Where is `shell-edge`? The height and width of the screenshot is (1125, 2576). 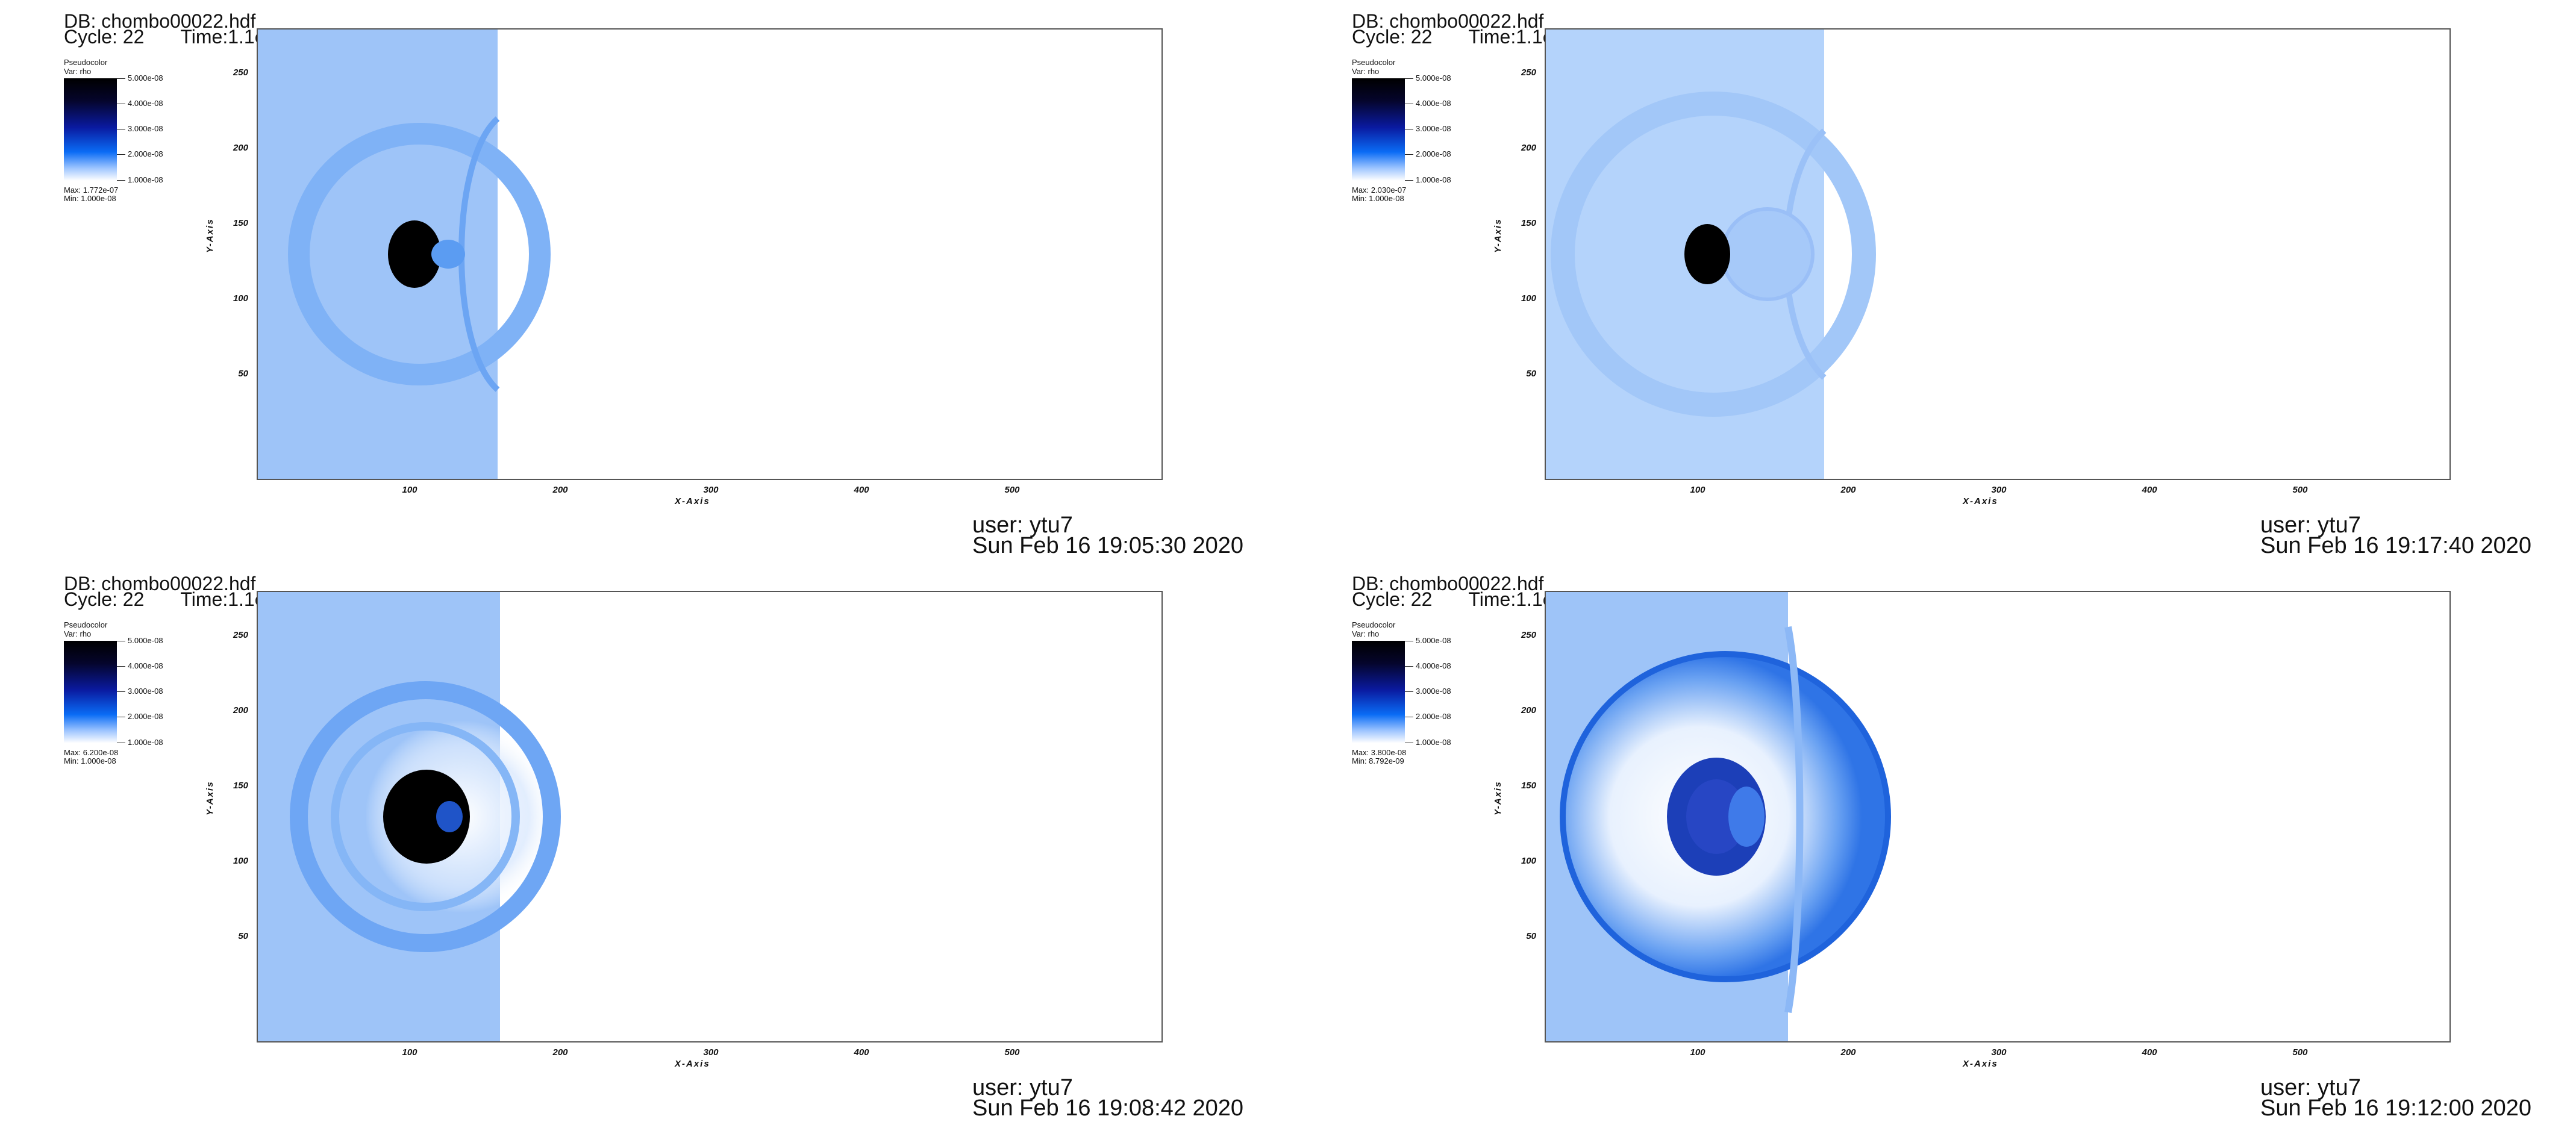
shell-edge is located at coordinates (1725, 816).